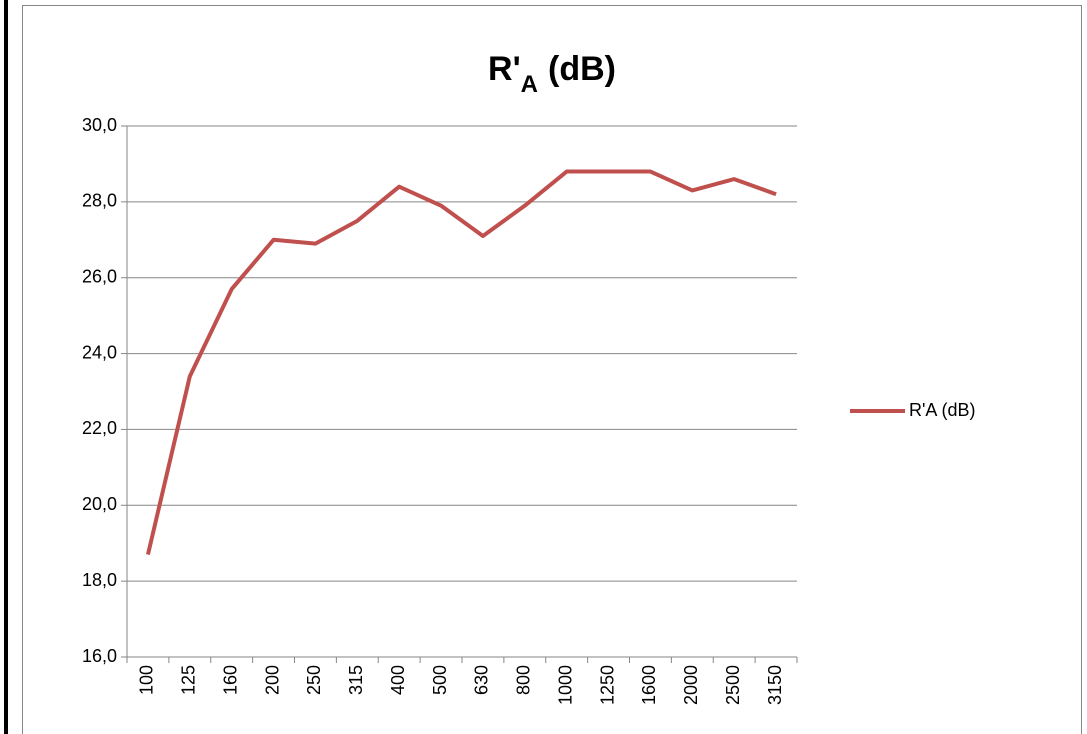 The width and height of the screenshot is (1087, 734). I want to click on y-tick-label: 22,0, so click(99, 428).